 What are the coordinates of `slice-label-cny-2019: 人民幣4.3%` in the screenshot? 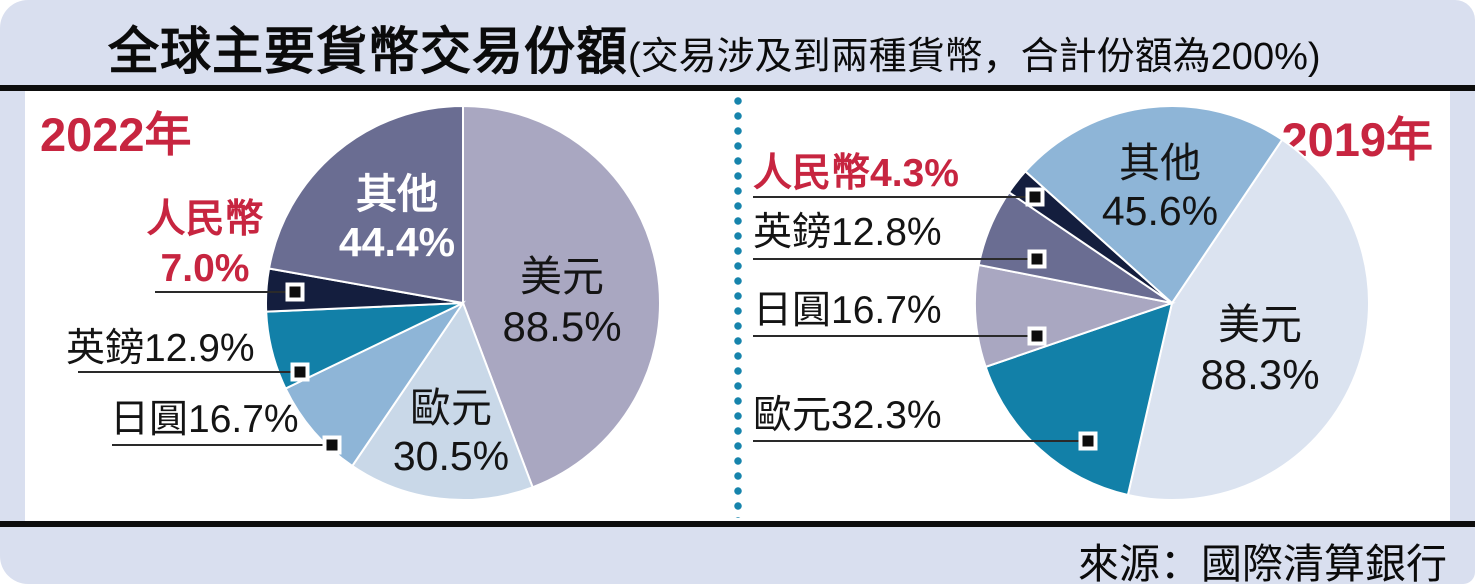 It's located at (856, 173).